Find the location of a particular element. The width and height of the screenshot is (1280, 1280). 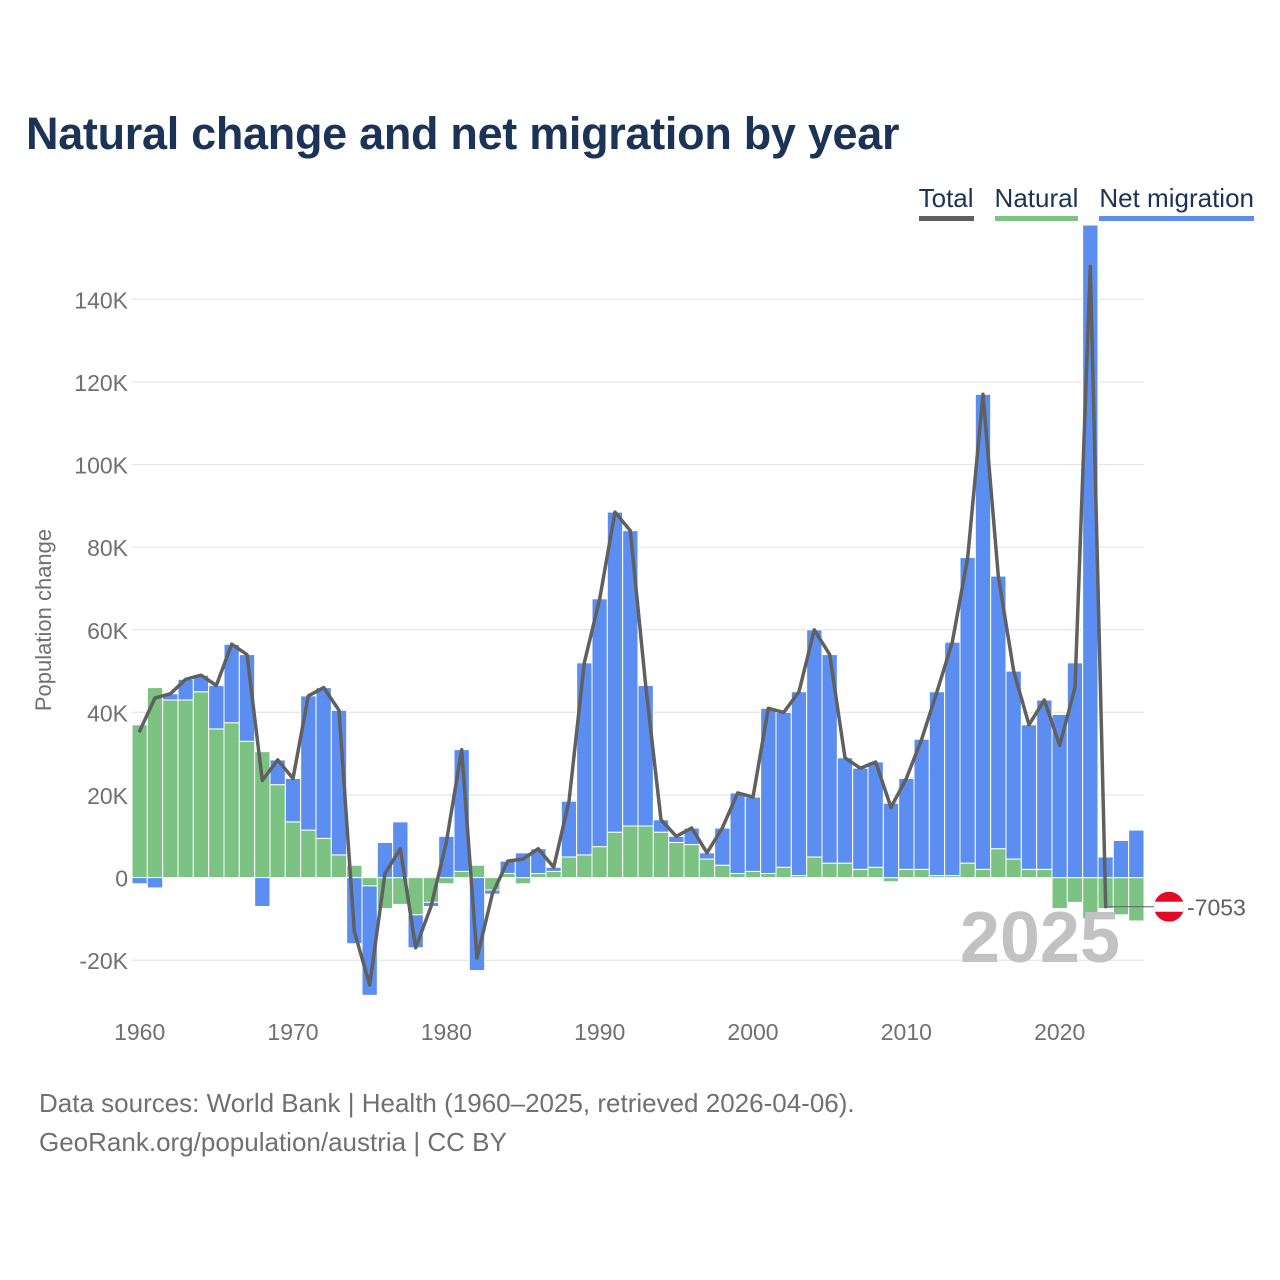

y-axis-label: Population change is located at coordinates (43, 620).